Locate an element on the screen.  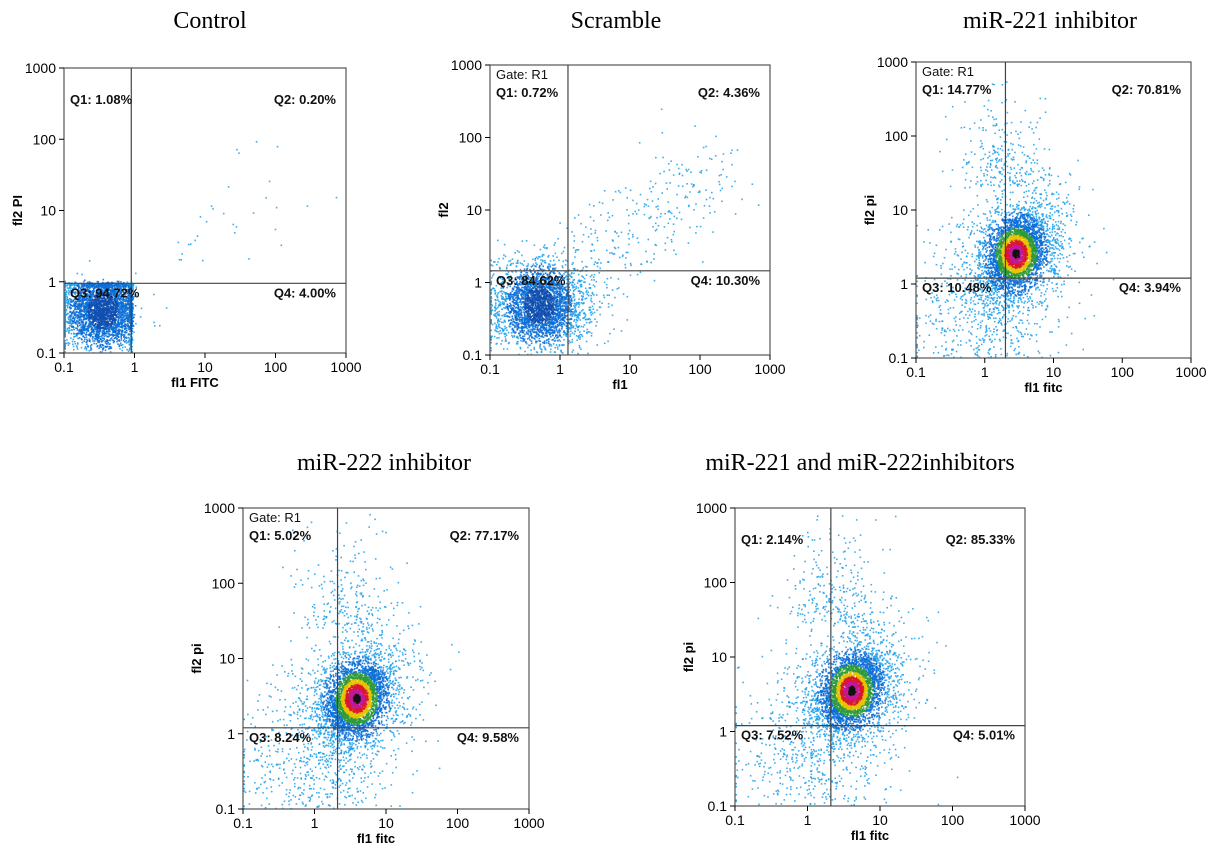
quadrant-label-q4: Q4: 4.00% is located at coordinates (305, 292).